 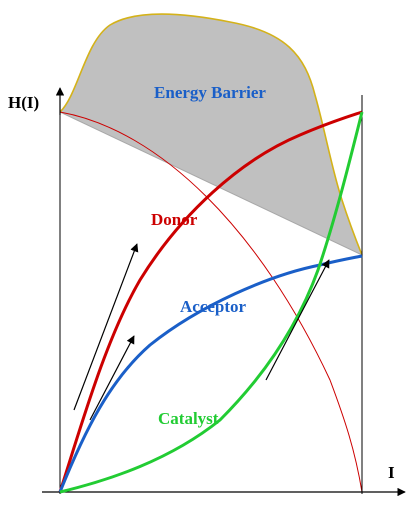 I want to click on catalyst-label: Catalyst, so click(x=188, y=418).